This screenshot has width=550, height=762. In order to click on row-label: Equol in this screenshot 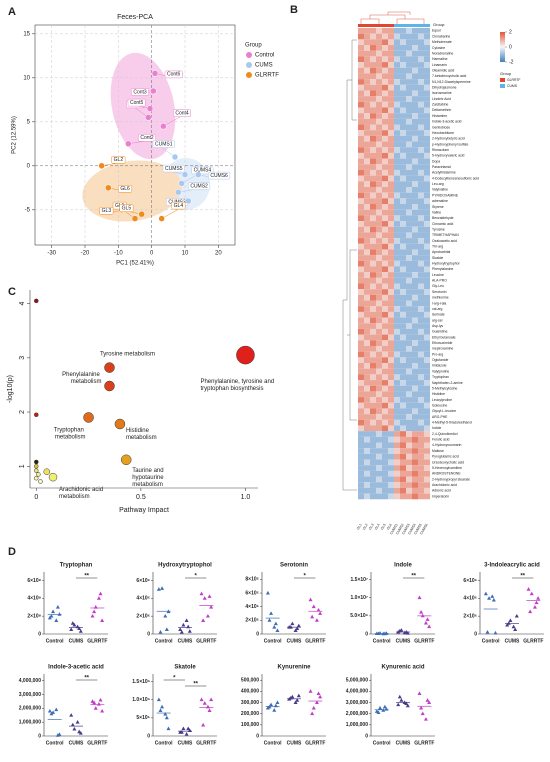, I will do `click(436, 31)`.